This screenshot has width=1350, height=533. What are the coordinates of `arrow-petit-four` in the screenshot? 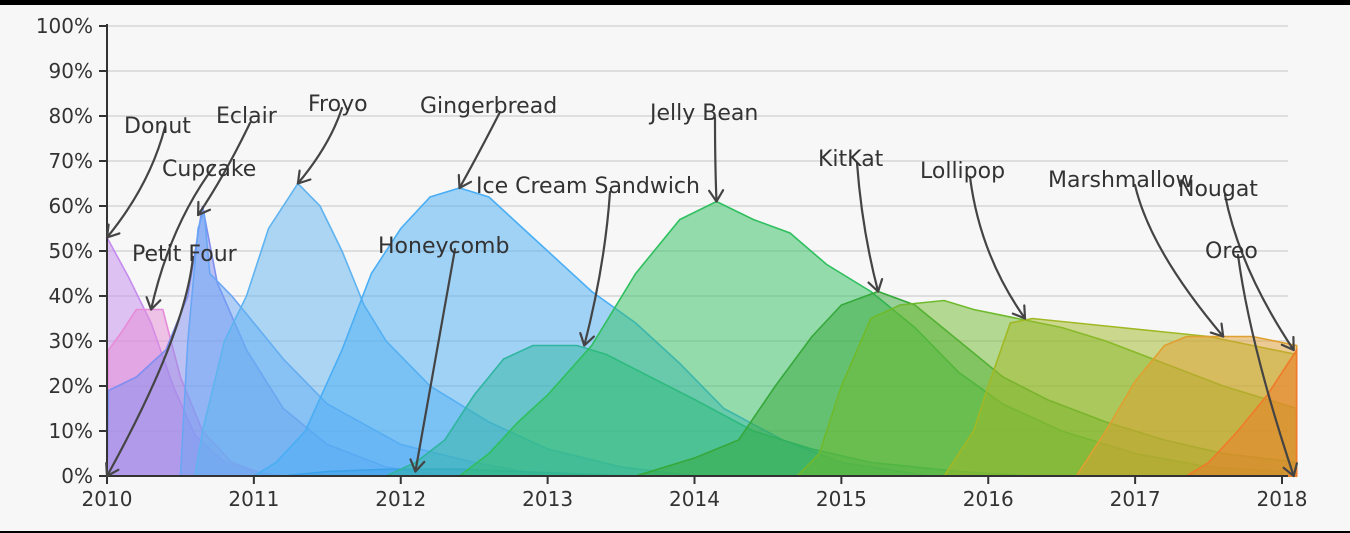 It's located at (150, 366).